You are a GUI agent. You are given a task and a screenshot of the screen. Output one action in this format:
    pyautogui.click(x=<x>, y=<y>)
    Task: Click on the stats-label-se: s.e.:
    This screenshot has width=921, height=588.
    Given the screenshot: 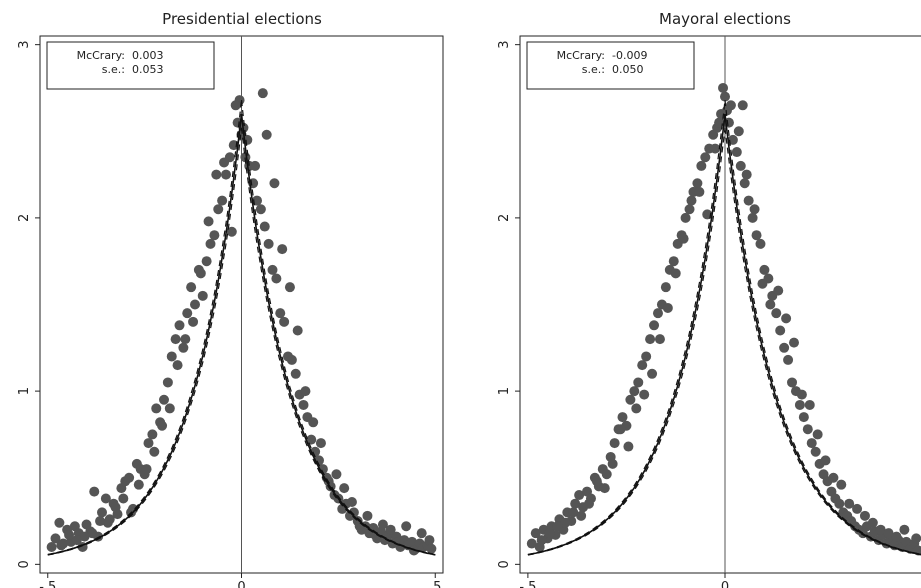 What is the action you would take?
    pyautogui.click(x=113, y=69)
    